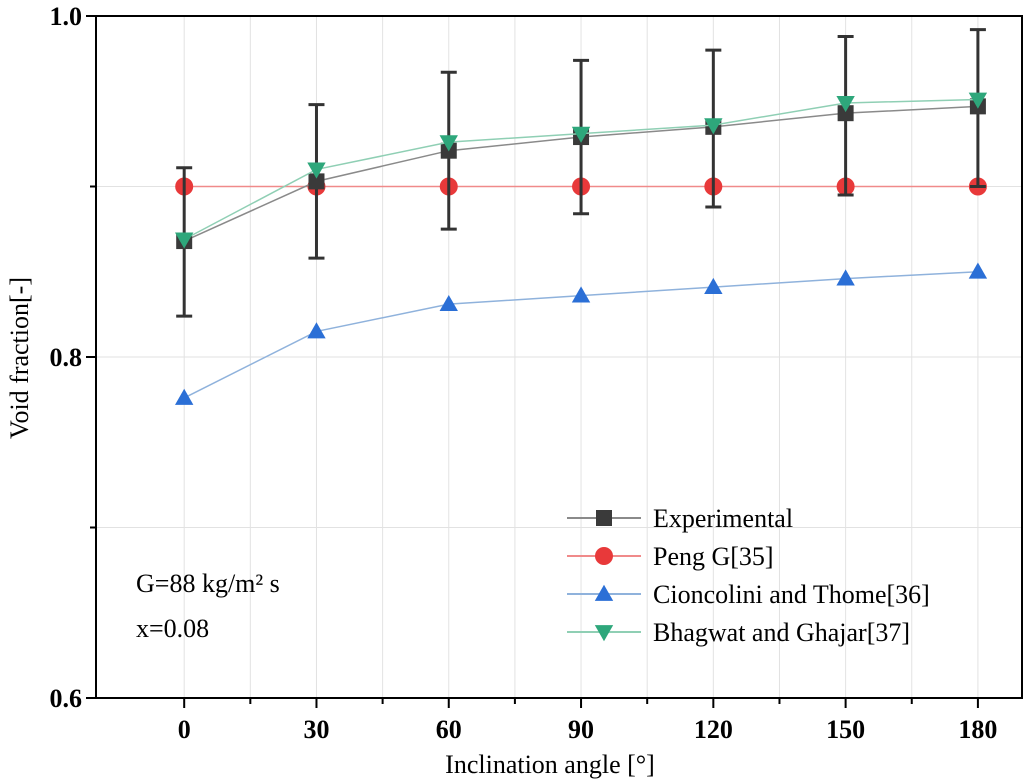 The height and width of the screenshot is (783, 1034). Describe the element at coordinates (791, 594) in the screenshot. I see `legend-label: Cioncolini and Thome[36]` at that location.